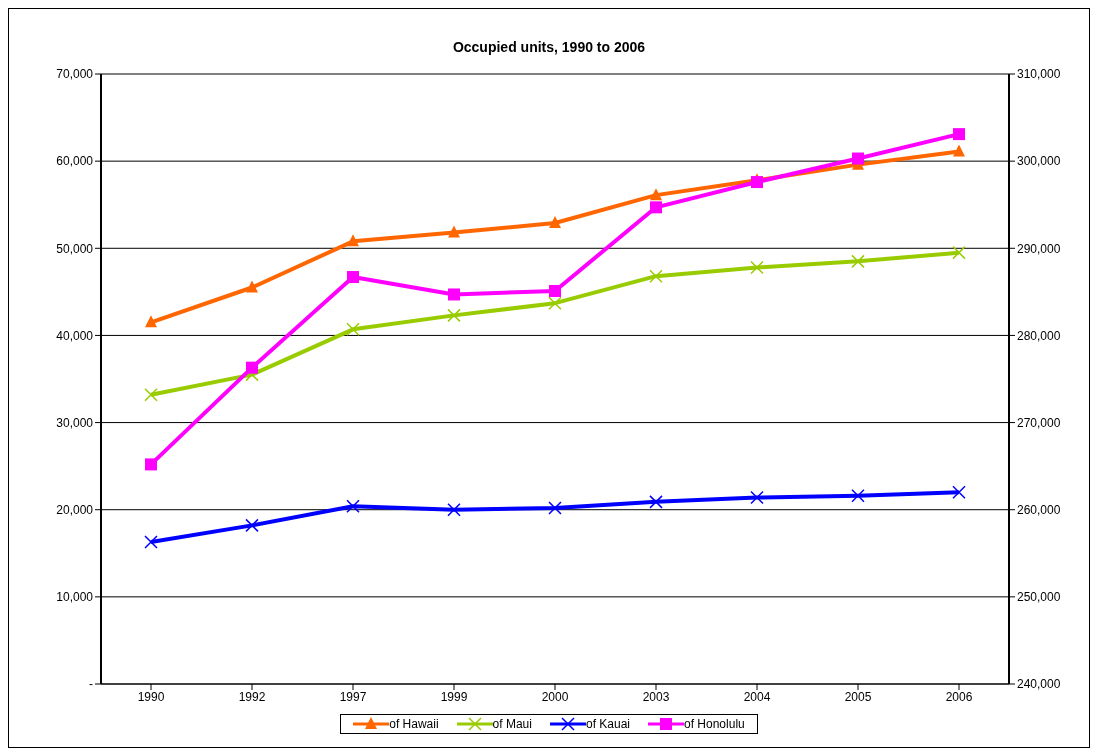 This screenshot has height=754, width=1098. Describe the element at coordinates (555, 696) in the screenshot. I see `x-tick-label: 2000` at that location.